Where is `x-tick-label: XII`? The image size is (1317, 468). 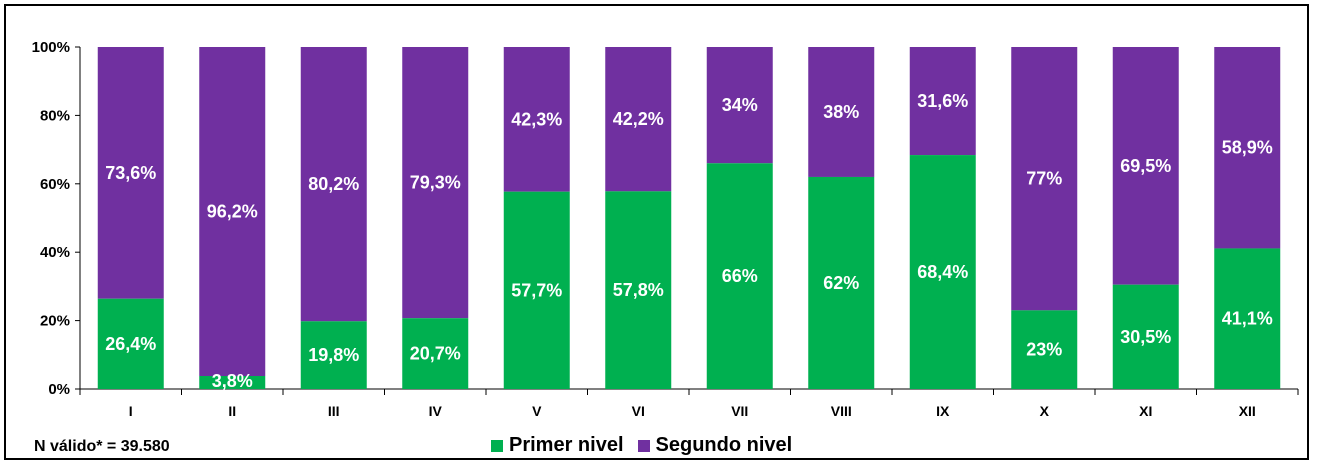
x-tick-label: XII is located at coordinates (1247, 411).